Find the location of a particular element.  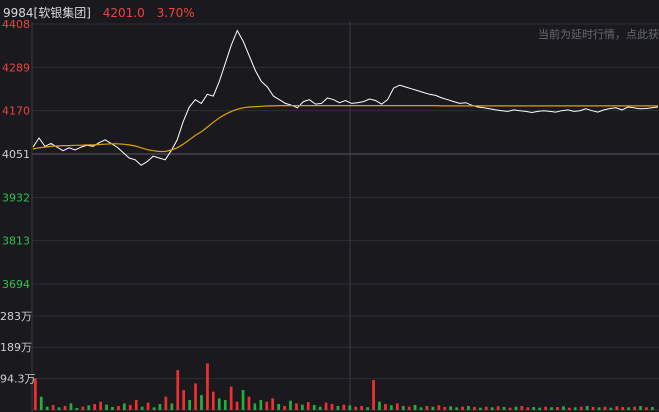

y-tick-label: 3694 is located at coordinates (16, 284).